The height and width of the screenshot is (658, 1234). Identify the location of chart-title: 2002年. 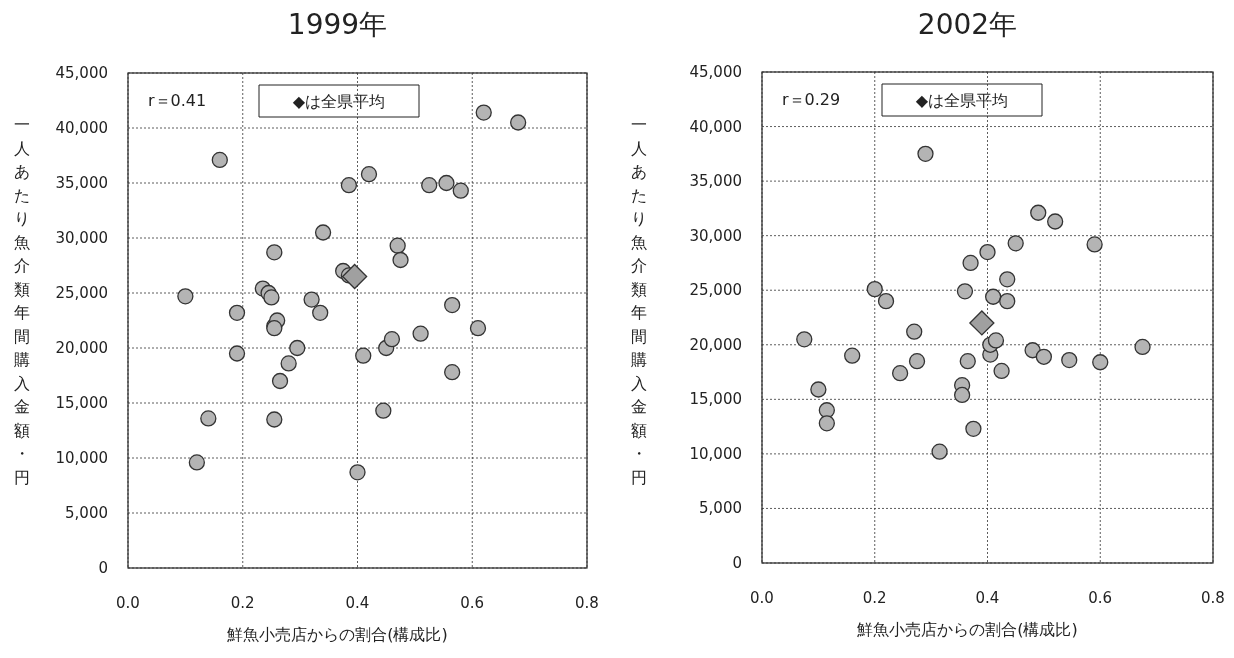
(967, 24).